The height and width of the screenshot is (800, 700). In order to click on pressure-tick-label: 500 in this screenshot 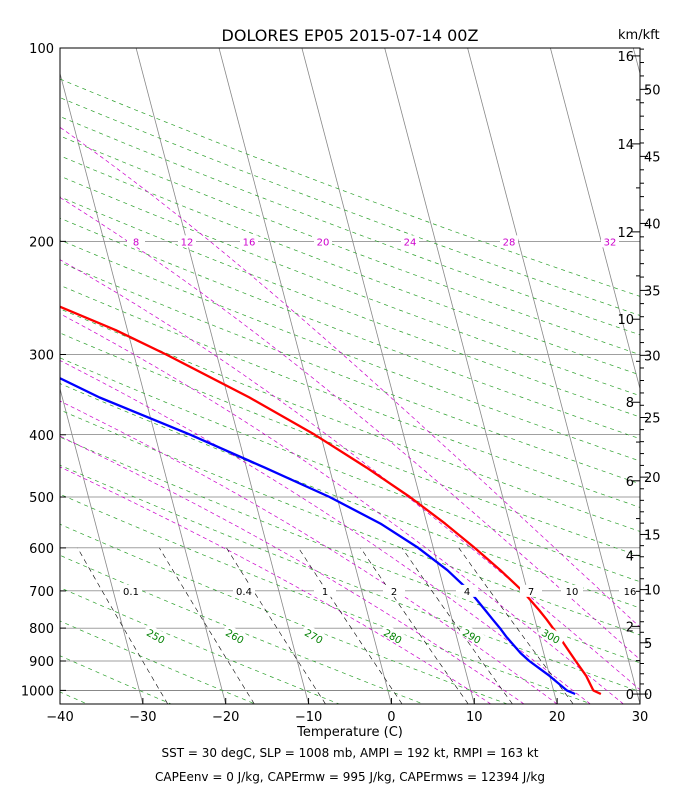, I will do `click(41, 498)`.